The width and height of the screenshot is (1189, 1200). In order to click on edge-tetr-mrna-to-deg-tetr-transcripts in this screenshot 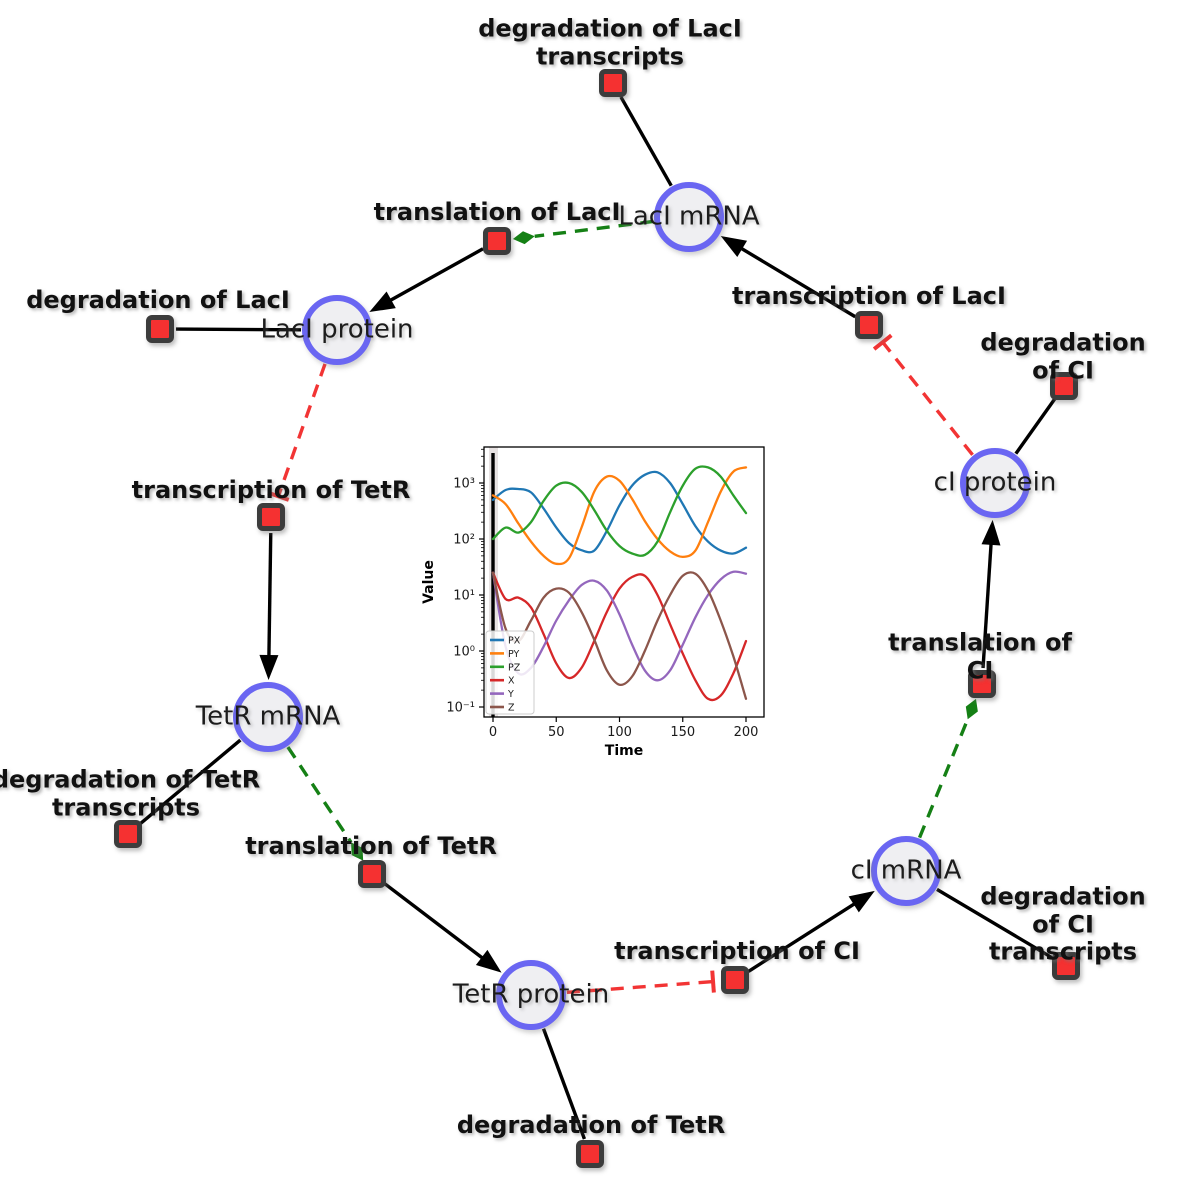, I will do `click(190, 782)`.